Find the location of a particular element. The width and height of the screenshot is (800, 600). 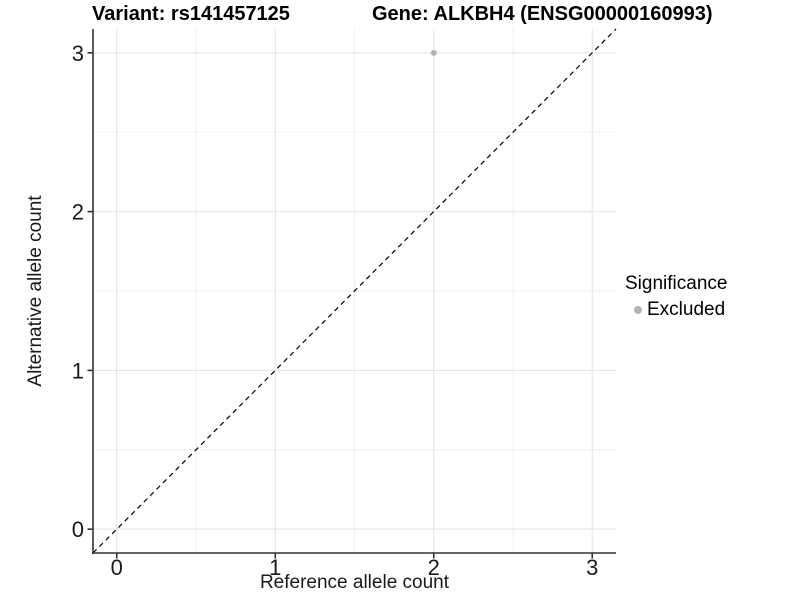

data-points is located at coordinates (433, 52).